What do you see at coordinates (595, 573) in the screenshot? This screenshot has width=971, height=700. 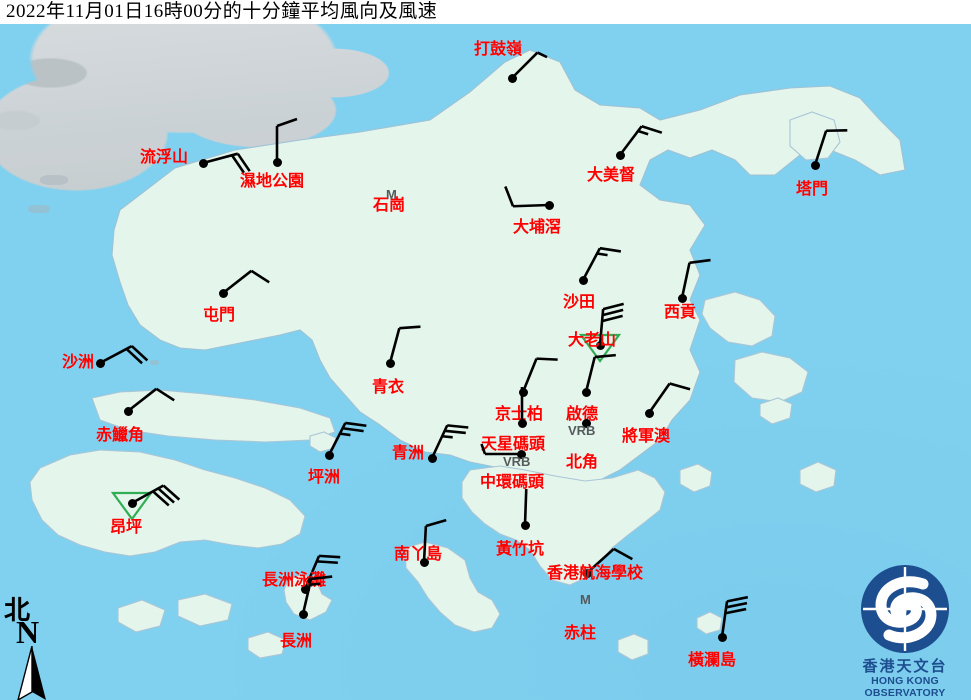 I see `station-name-label: 香港航海學校` at bounding box center [595, 573].